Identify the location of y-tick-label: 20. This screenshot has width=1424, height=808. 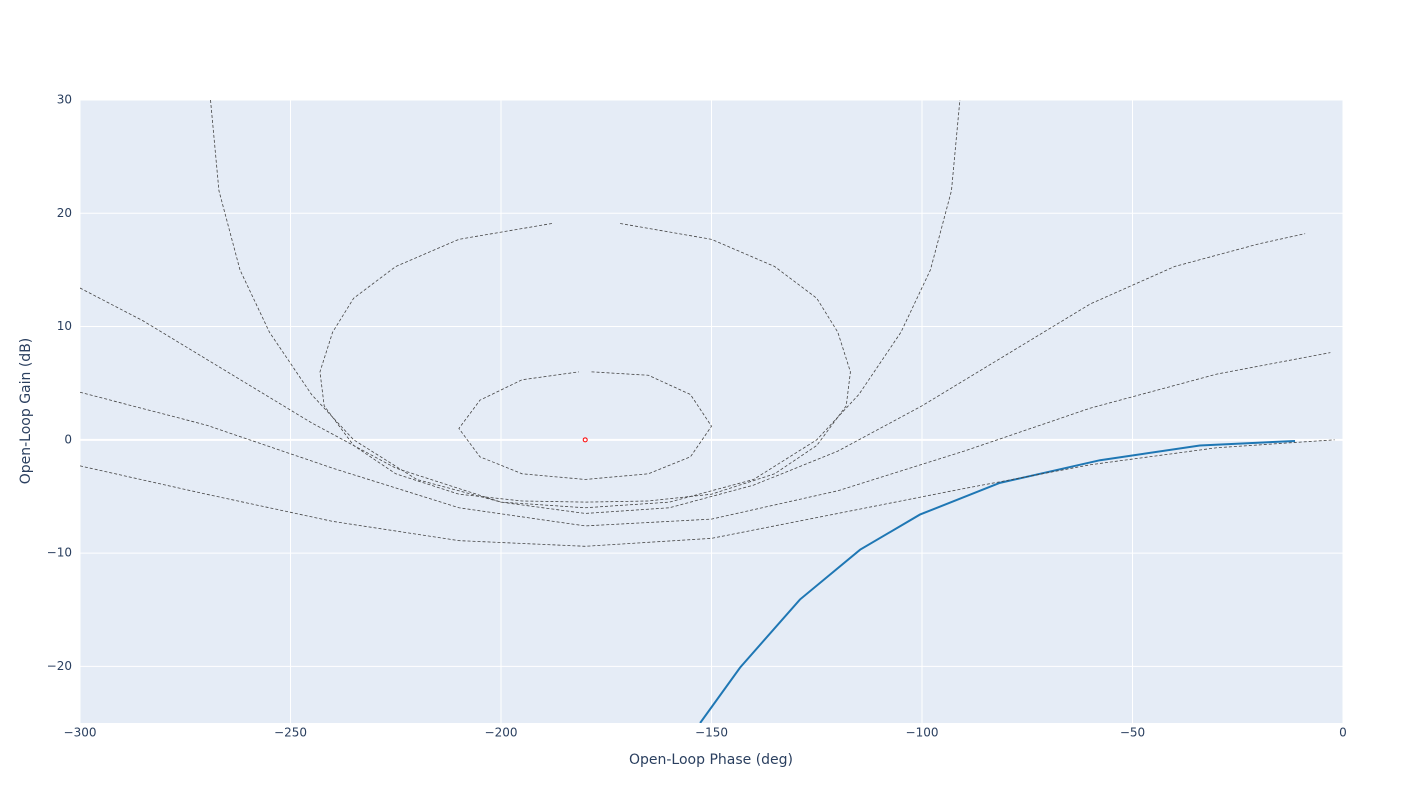
(64, 213).